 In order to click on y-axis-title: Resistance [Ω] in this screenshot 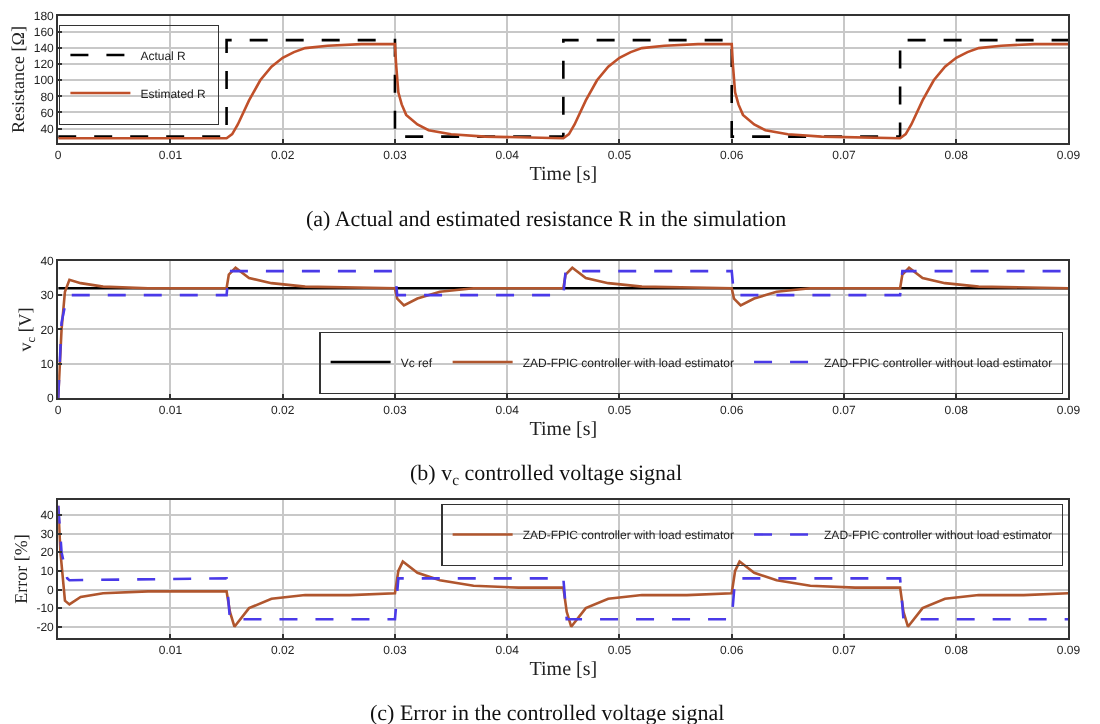, I will do `click(18, 79)`.